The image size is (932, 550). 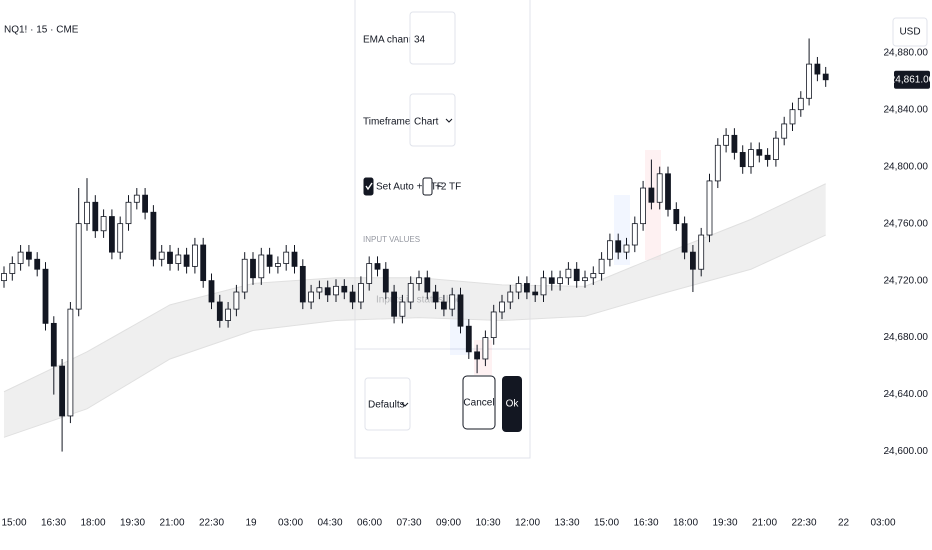 I want to click on ema-input, so click(x=432, y=38).